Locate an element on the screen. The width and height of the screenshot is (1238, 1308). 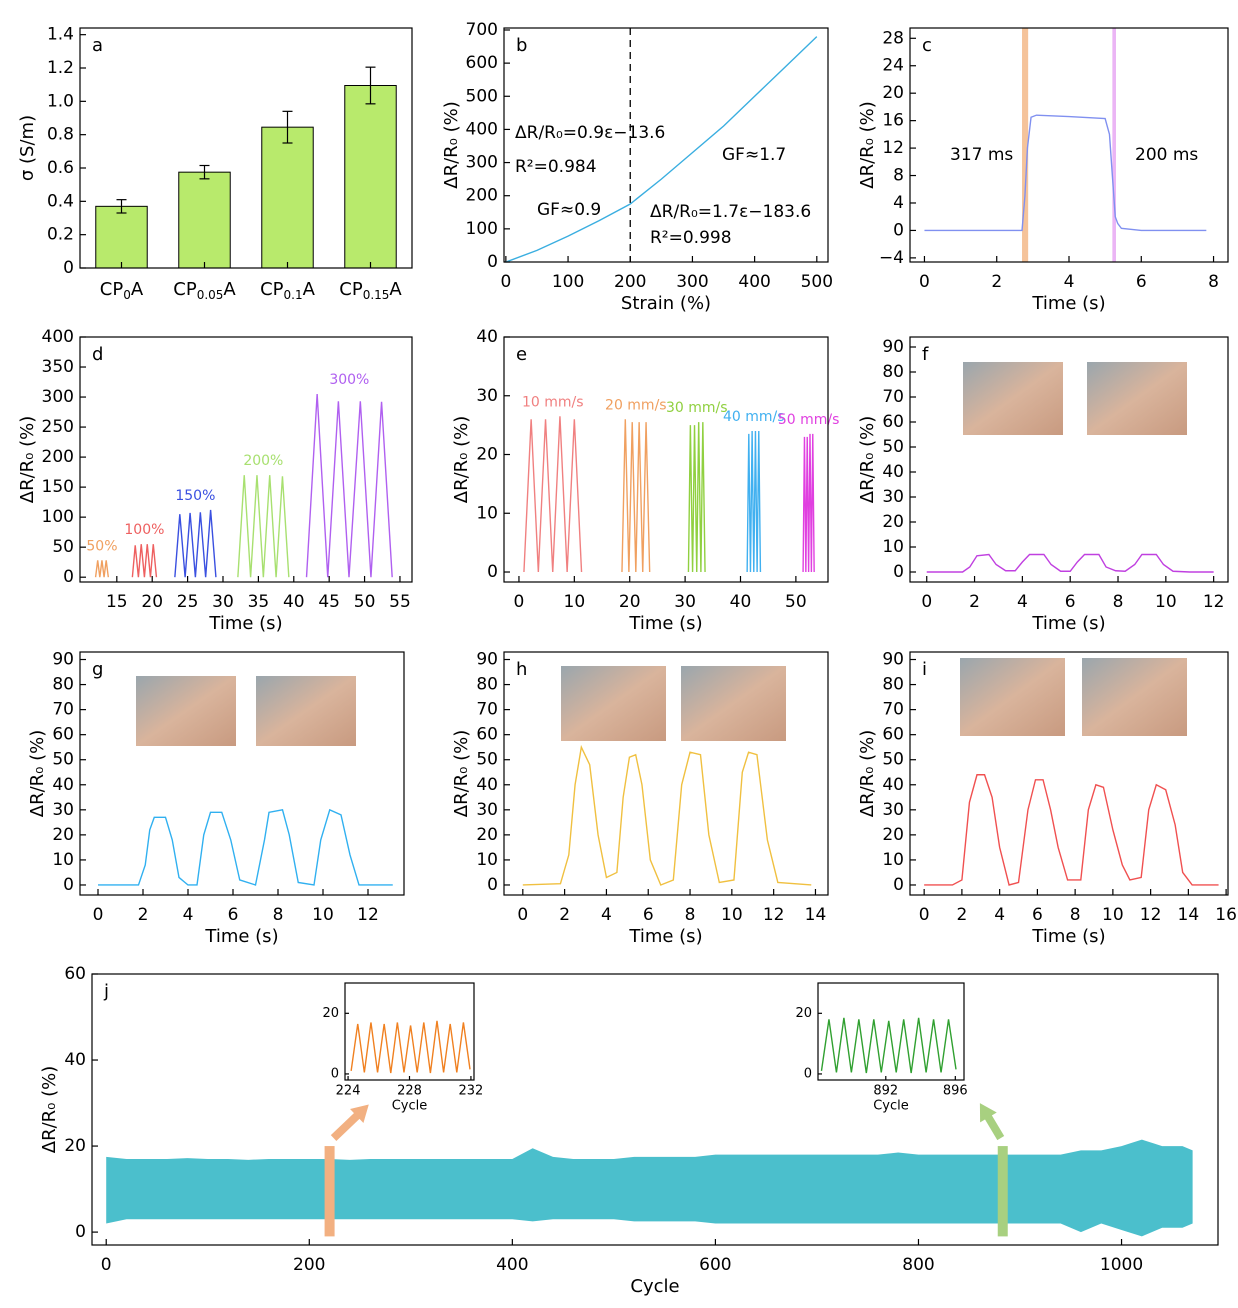
x-tick-label: 500 is located at coordinates (817, 282).